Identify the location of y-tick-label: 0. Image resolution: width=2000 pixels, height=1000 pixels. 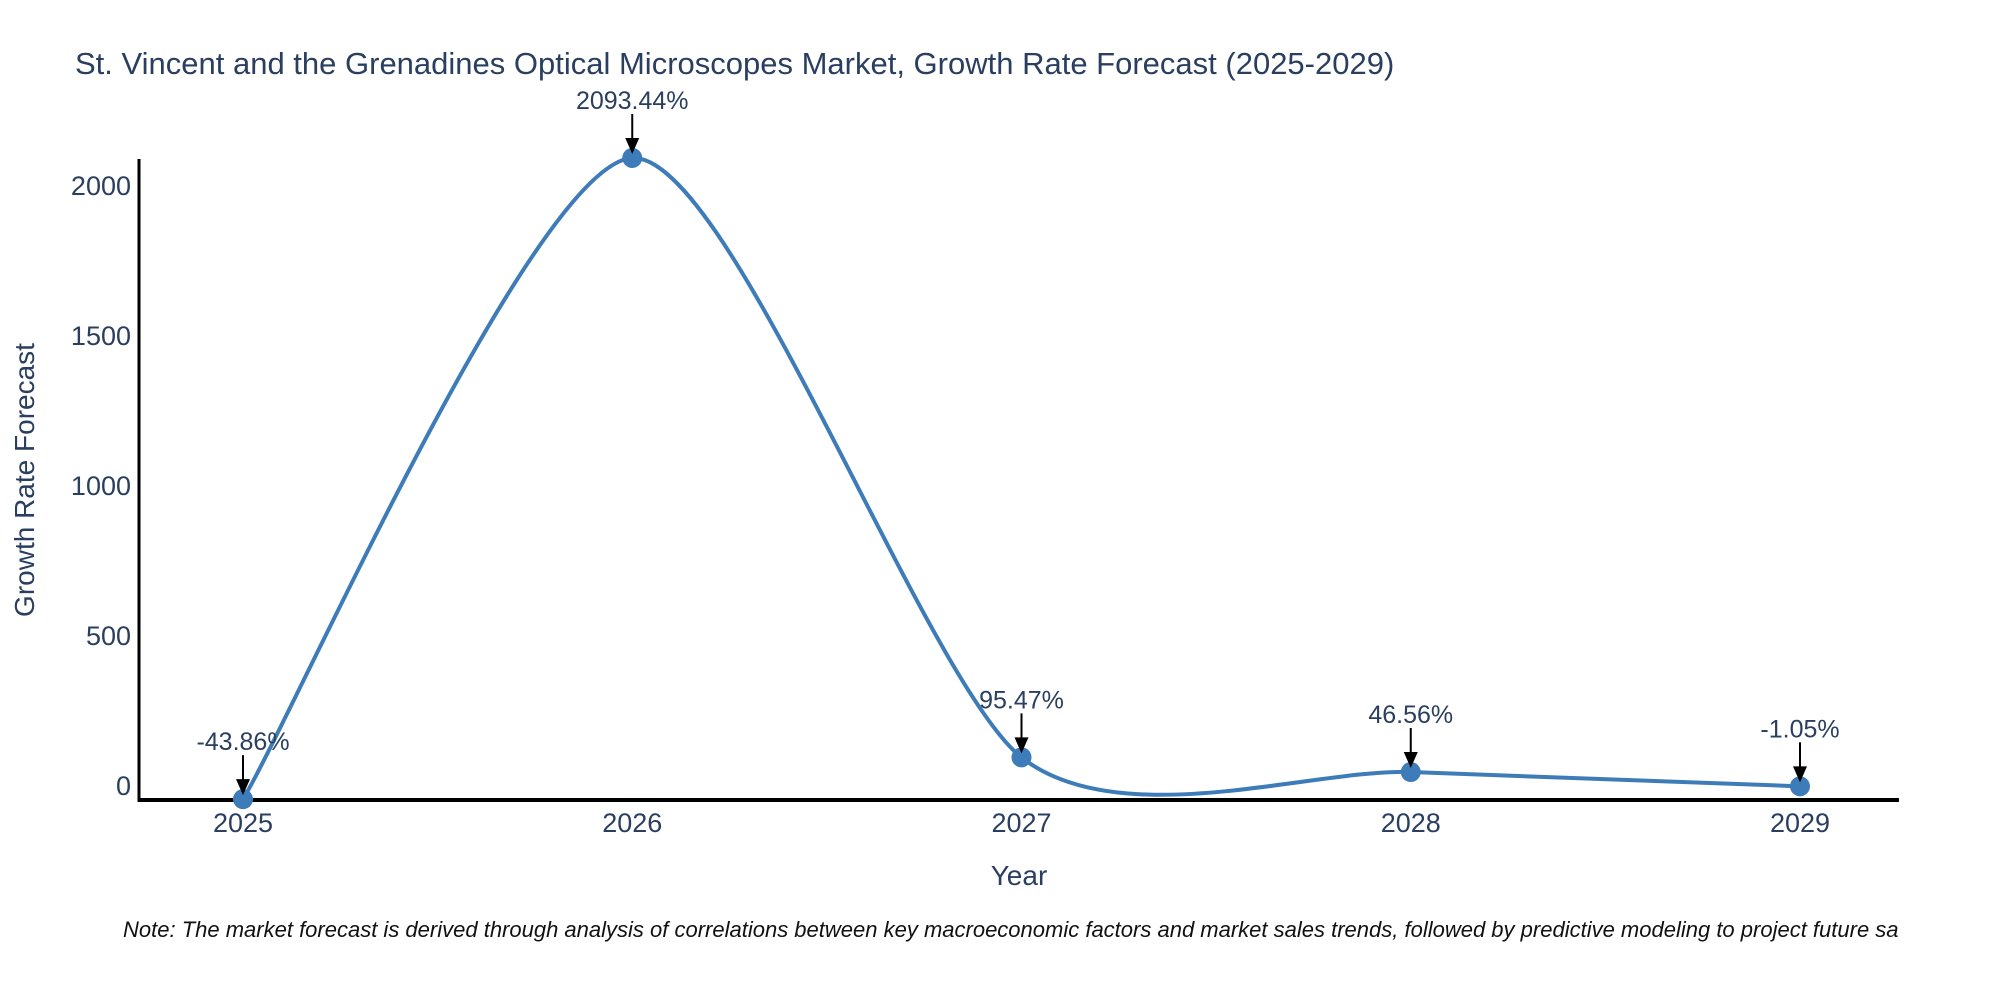
(123, 786).